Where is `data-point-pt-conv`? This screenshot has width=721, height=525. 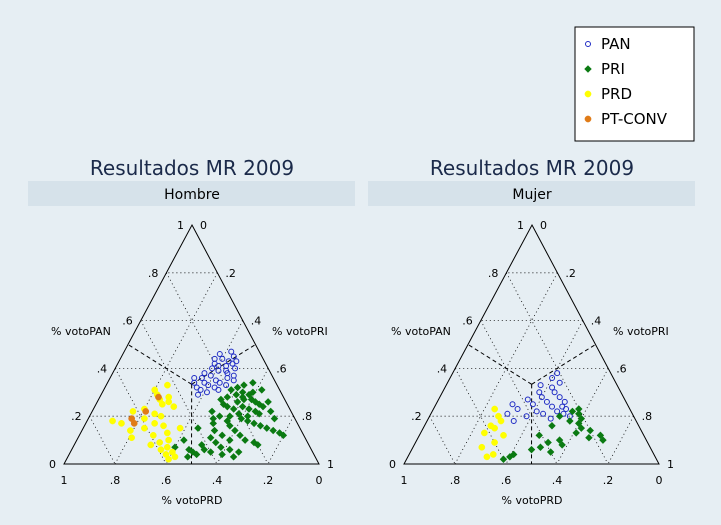 data-point-pt-conv is located at coordinates (134, 423).